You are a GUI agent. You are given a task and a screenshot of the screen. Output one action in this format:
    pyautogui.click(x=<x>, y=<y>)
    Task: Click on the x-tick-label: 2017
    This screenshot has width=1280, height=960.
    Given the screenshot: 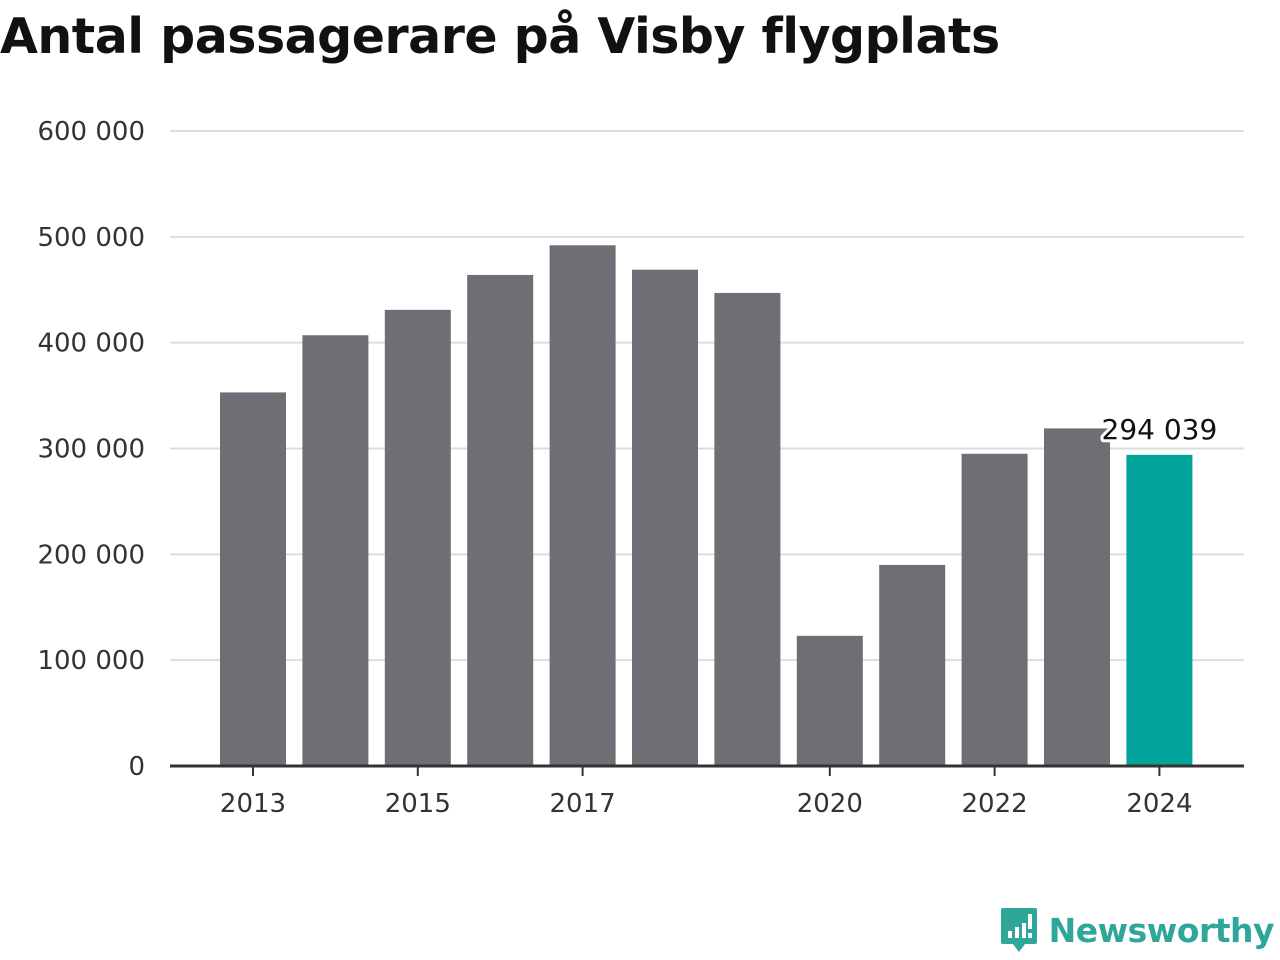 What is the action you would take?
    pyautogui.click(x=583, y=804)
    